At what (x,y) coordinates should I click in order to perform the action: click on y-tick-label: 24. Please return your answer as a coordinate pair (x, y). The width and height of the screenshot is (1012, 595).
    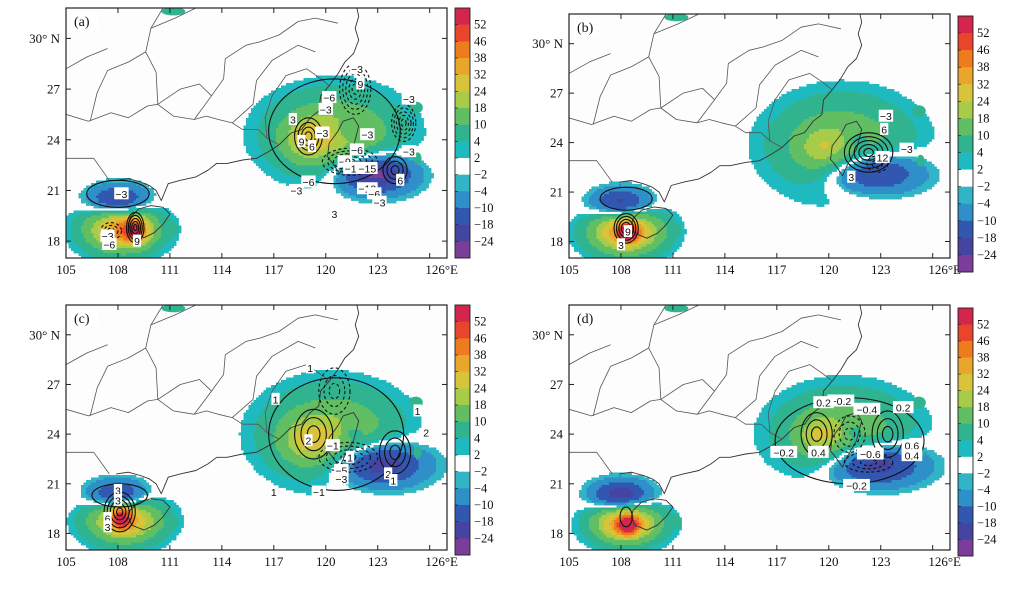
    Looking at the image, I should click on (54, 139).